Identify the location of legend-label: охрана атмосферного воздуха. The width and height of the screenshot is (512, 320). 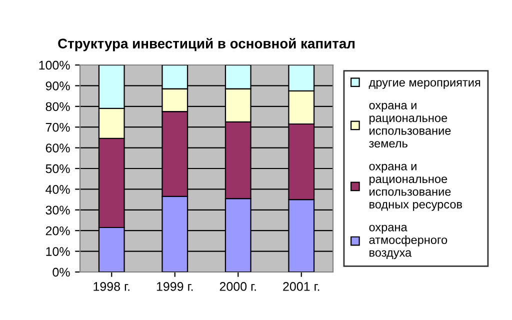
(408, 242).